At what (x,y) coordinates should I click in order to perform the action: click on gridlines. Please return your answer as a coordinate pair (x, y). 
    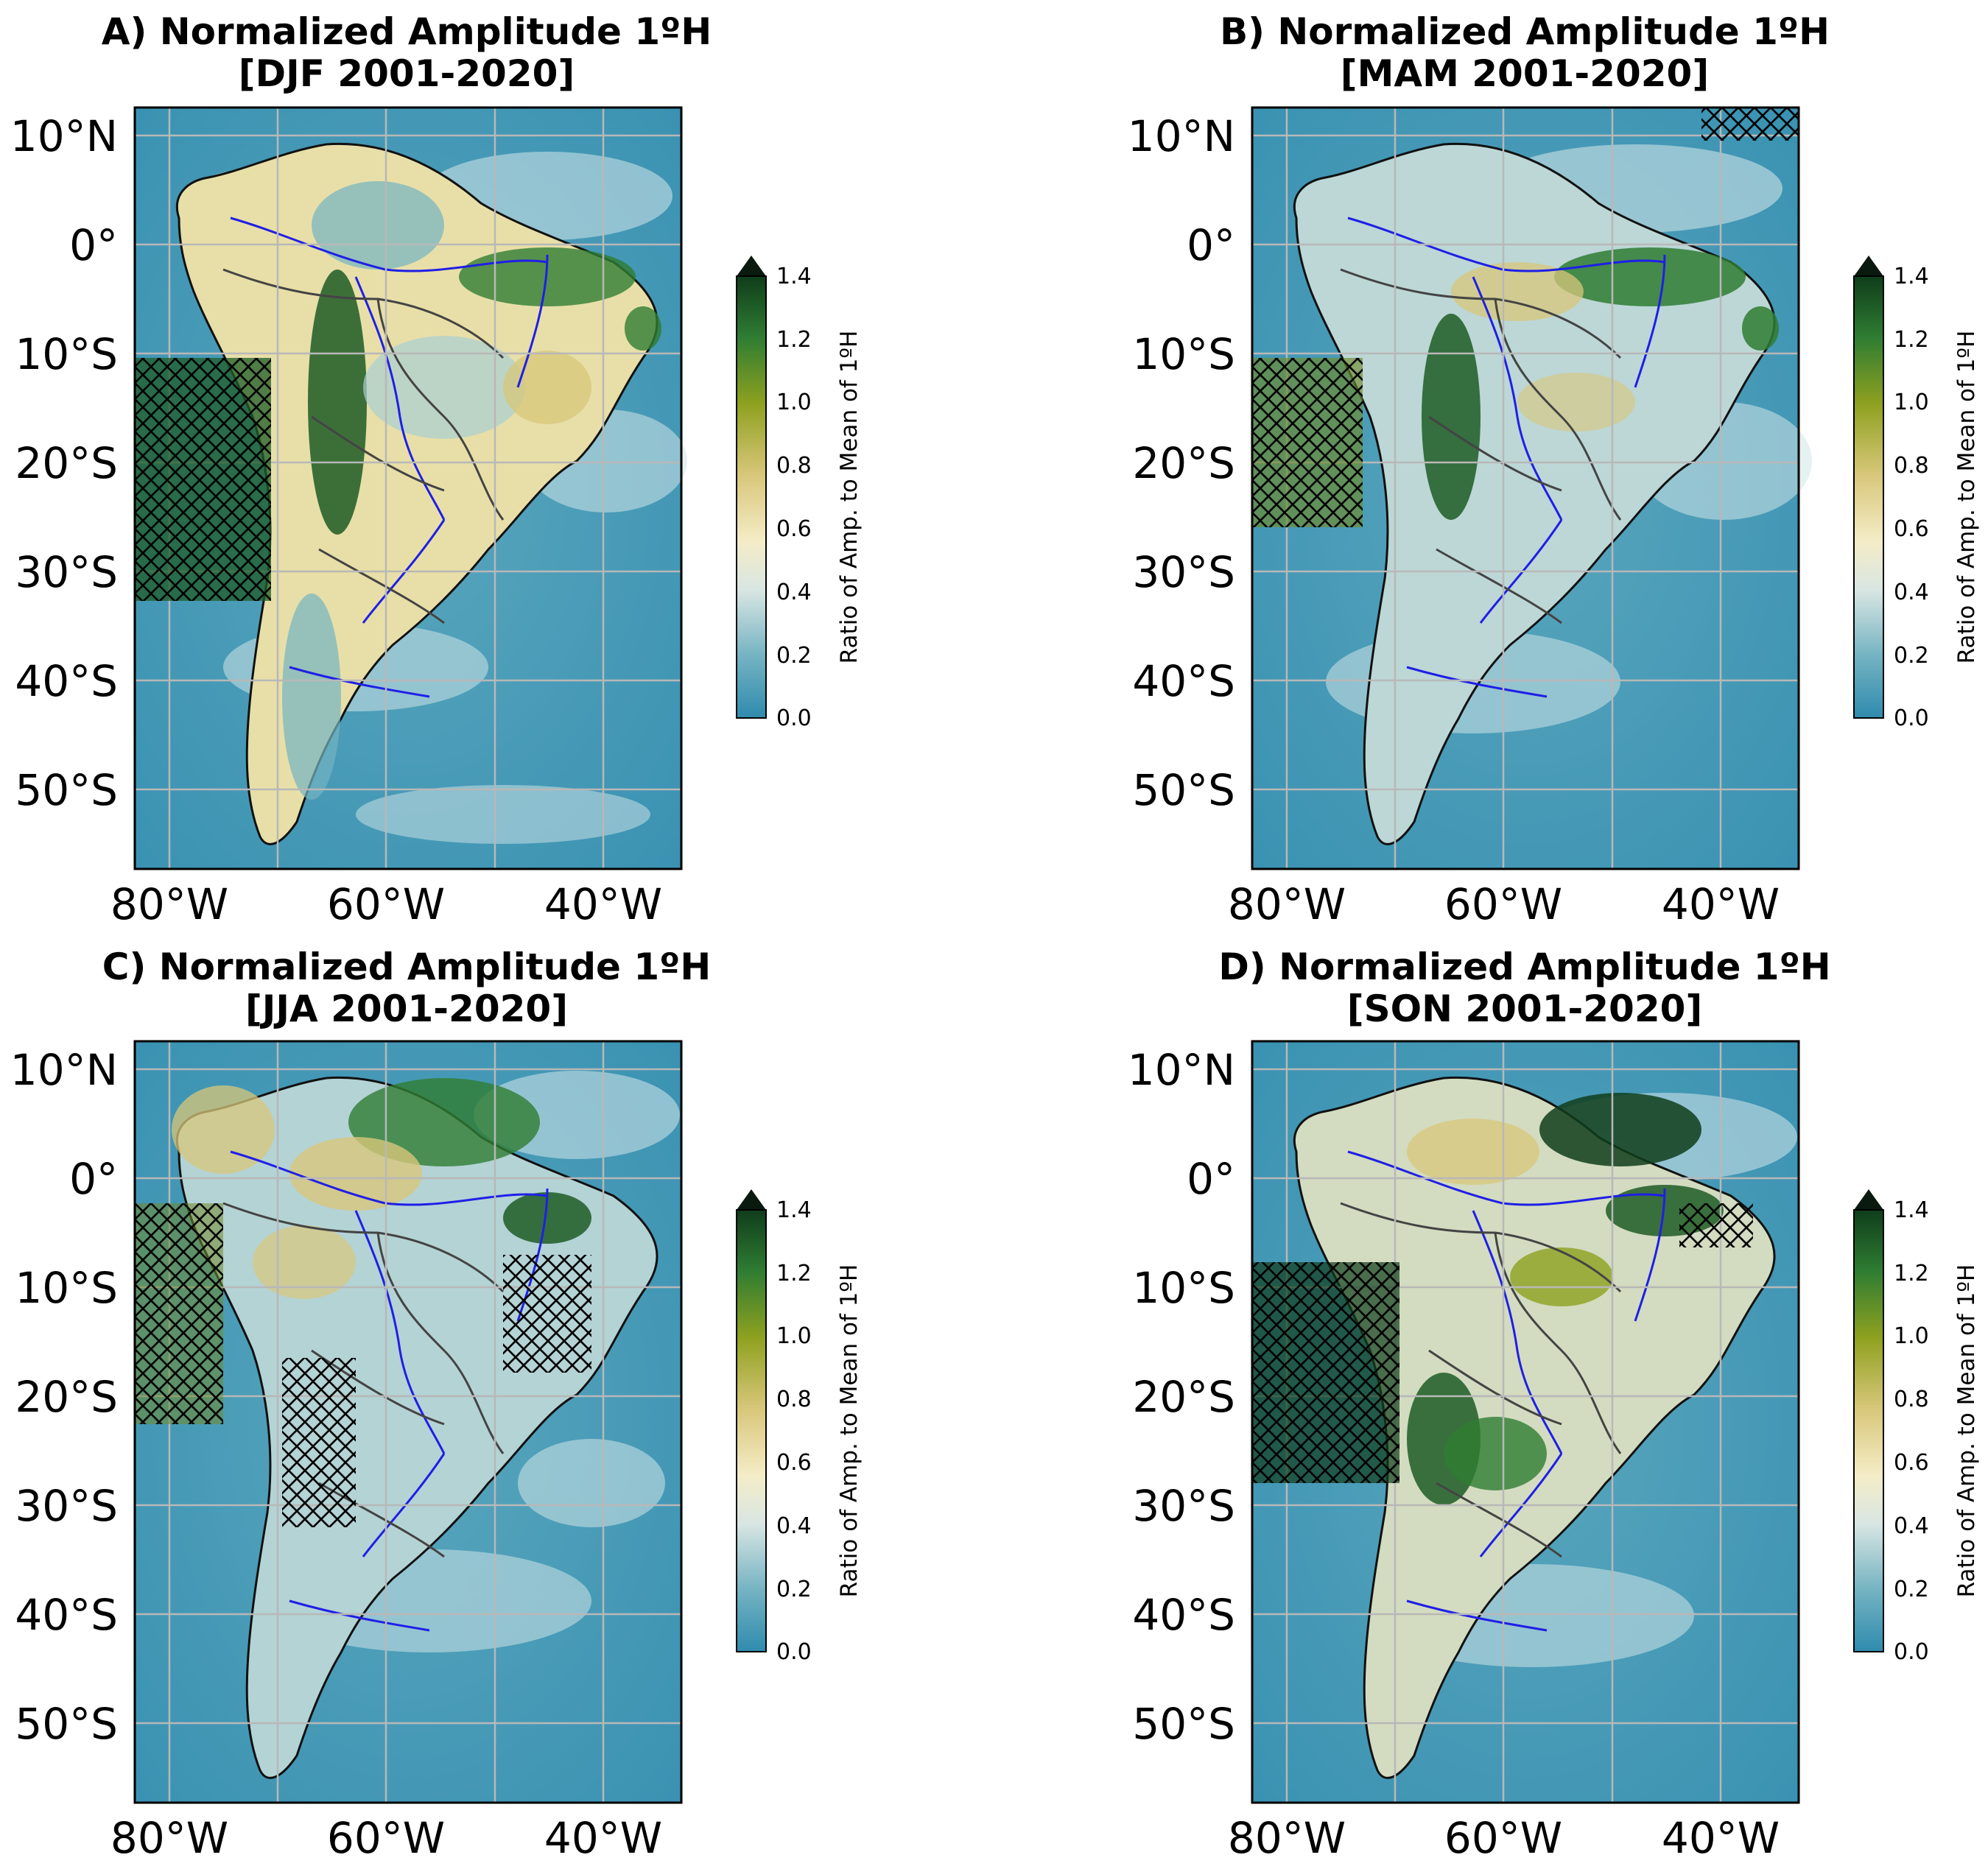
    Looking at the image, I should click on (1525, 1422).